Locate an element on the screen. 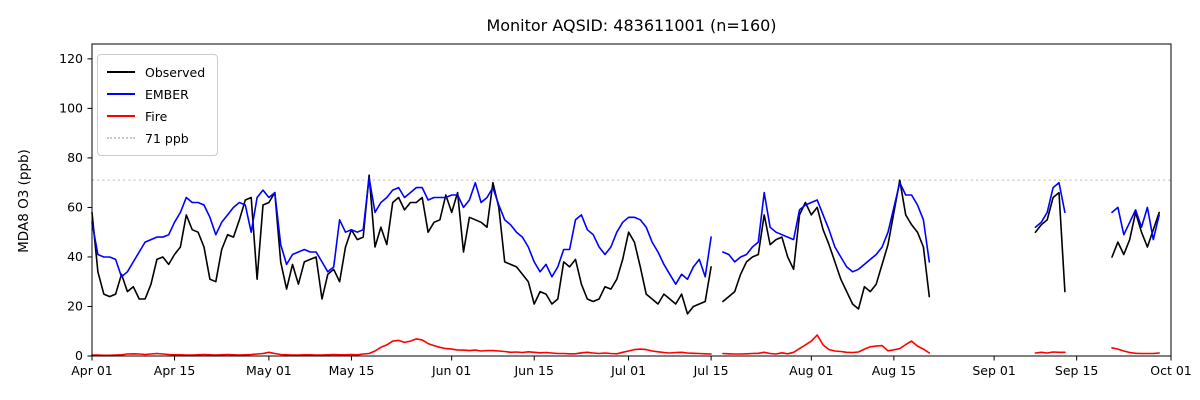 The width and height of the screenshot is (1200, 400). y-tick-label: 120 is located at coordinates (71, 58).